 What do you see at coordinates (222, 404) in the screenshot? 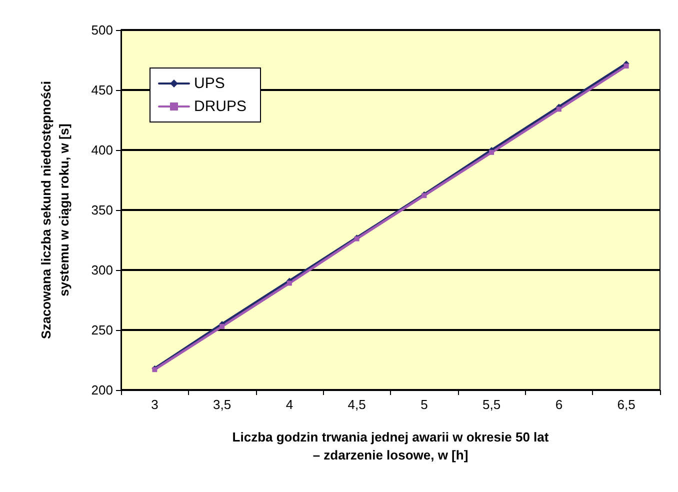
I see `x-tick-label: 3,5` at bounding box center [222, 404].